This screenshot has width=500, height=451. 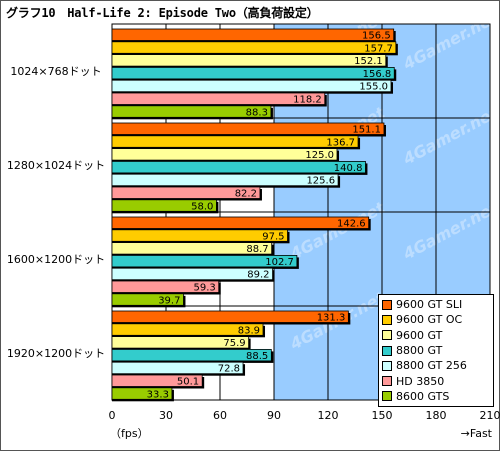 What do you see at coordinates (274, 415) in the screenshot?
I see `x-tick-label: 90` at bounding box center [274, 415].